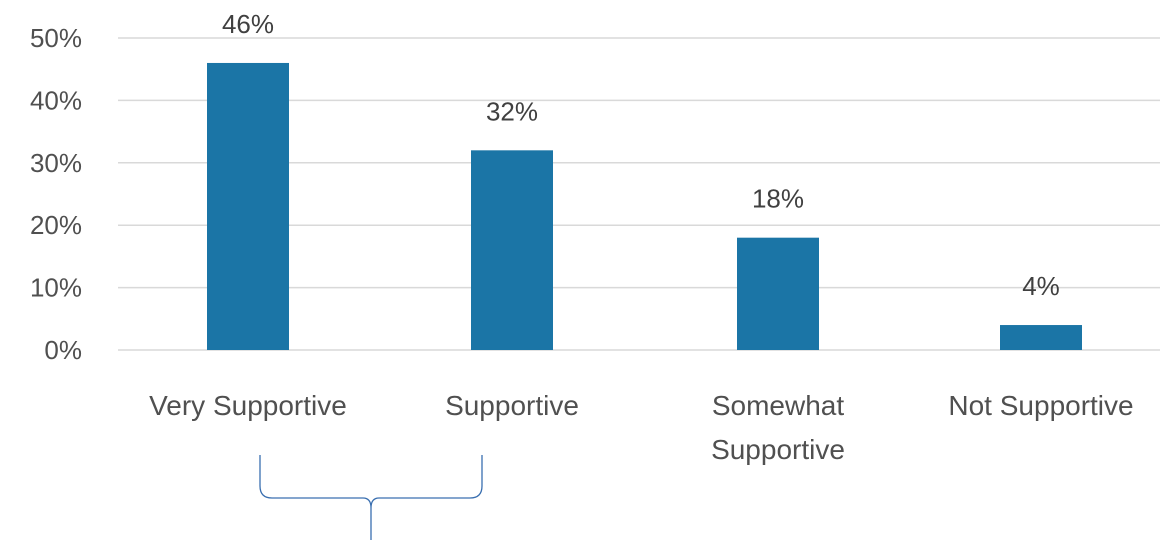 The image size is (1161, 543). What do you see at coordinates (778, 199) in the screenshot?
I see `data-label: 18%` at bounding box center [778, 199].